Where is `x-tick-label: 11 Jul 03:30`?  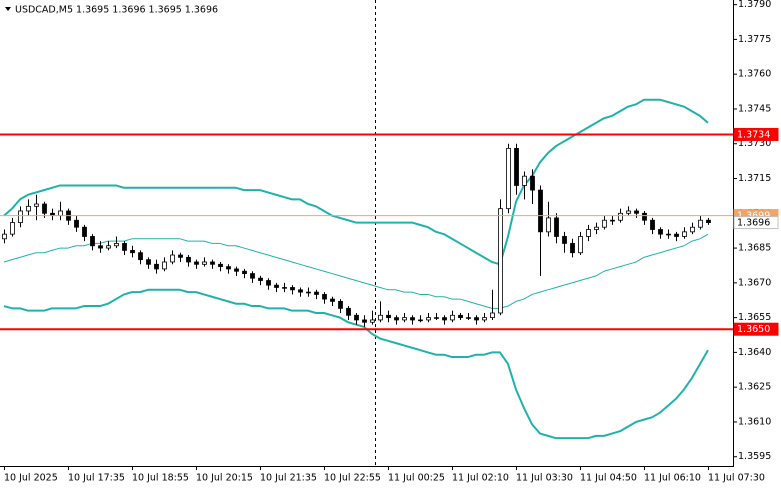 x-tick-label: 11 Jul 03:30 is located at coordinates (544, 478).